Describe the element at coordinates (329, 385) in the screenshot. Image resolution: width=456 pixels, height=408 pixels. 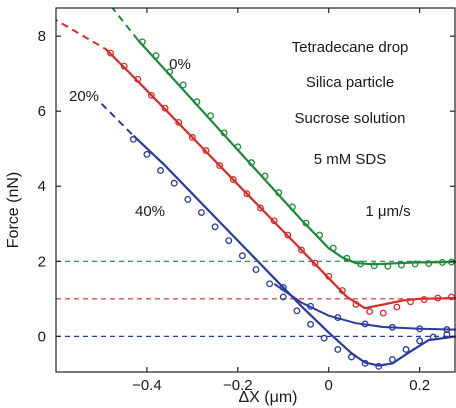
I see `x-tick-label: 0` at that location.